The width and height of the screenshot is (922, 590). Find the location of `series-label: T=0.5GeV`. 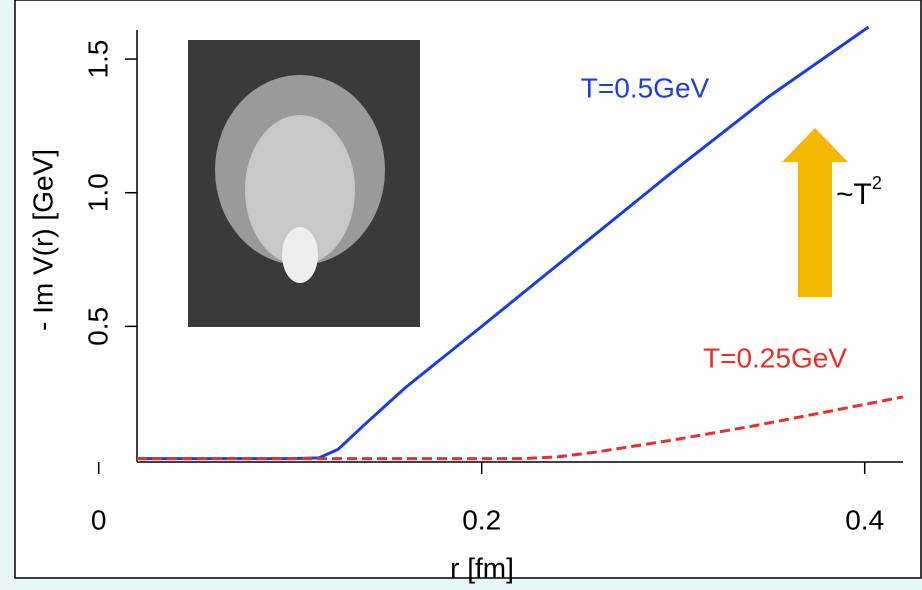

series-label: T=0.5GeV is located at coordinates (645, 87).